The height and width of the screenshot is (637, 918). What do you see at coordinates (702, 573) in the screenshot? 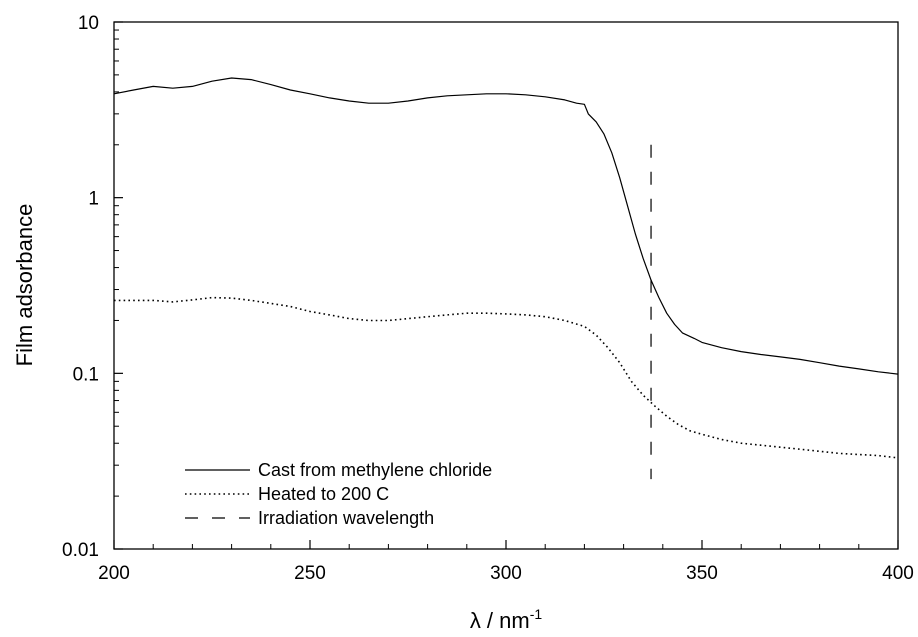
I see `x-tick-label: 350` at bounding box center [702, 573].